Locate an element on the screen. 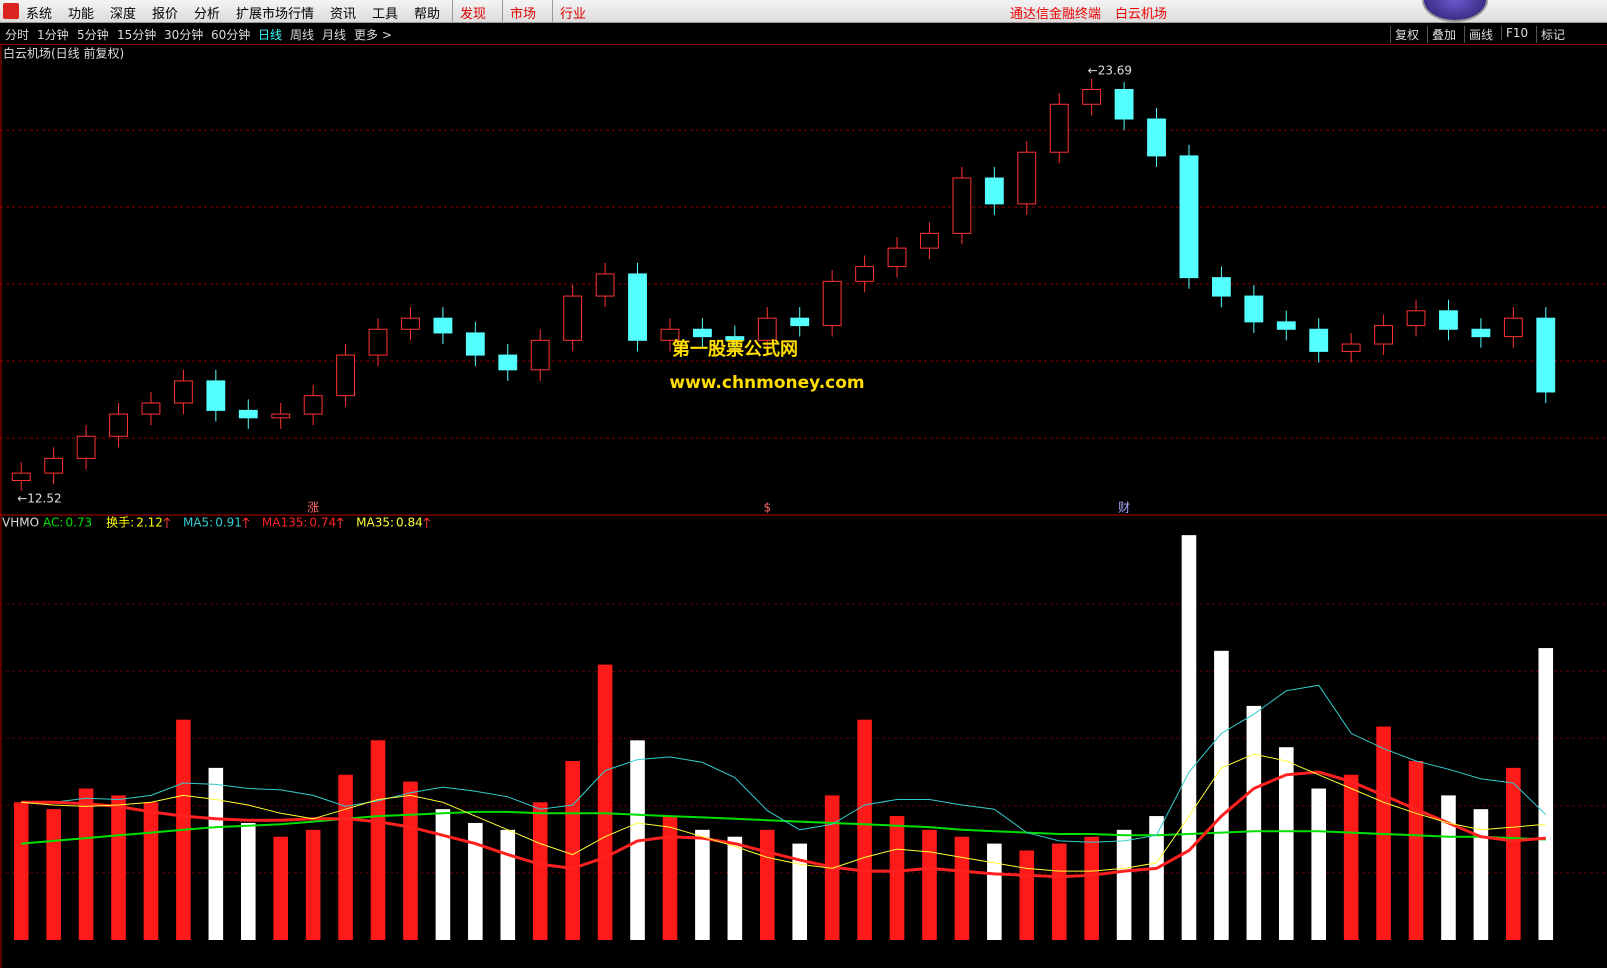 The width and height of the screenshot is (1607, 968). app-logo is located at coordinates (11, 11).